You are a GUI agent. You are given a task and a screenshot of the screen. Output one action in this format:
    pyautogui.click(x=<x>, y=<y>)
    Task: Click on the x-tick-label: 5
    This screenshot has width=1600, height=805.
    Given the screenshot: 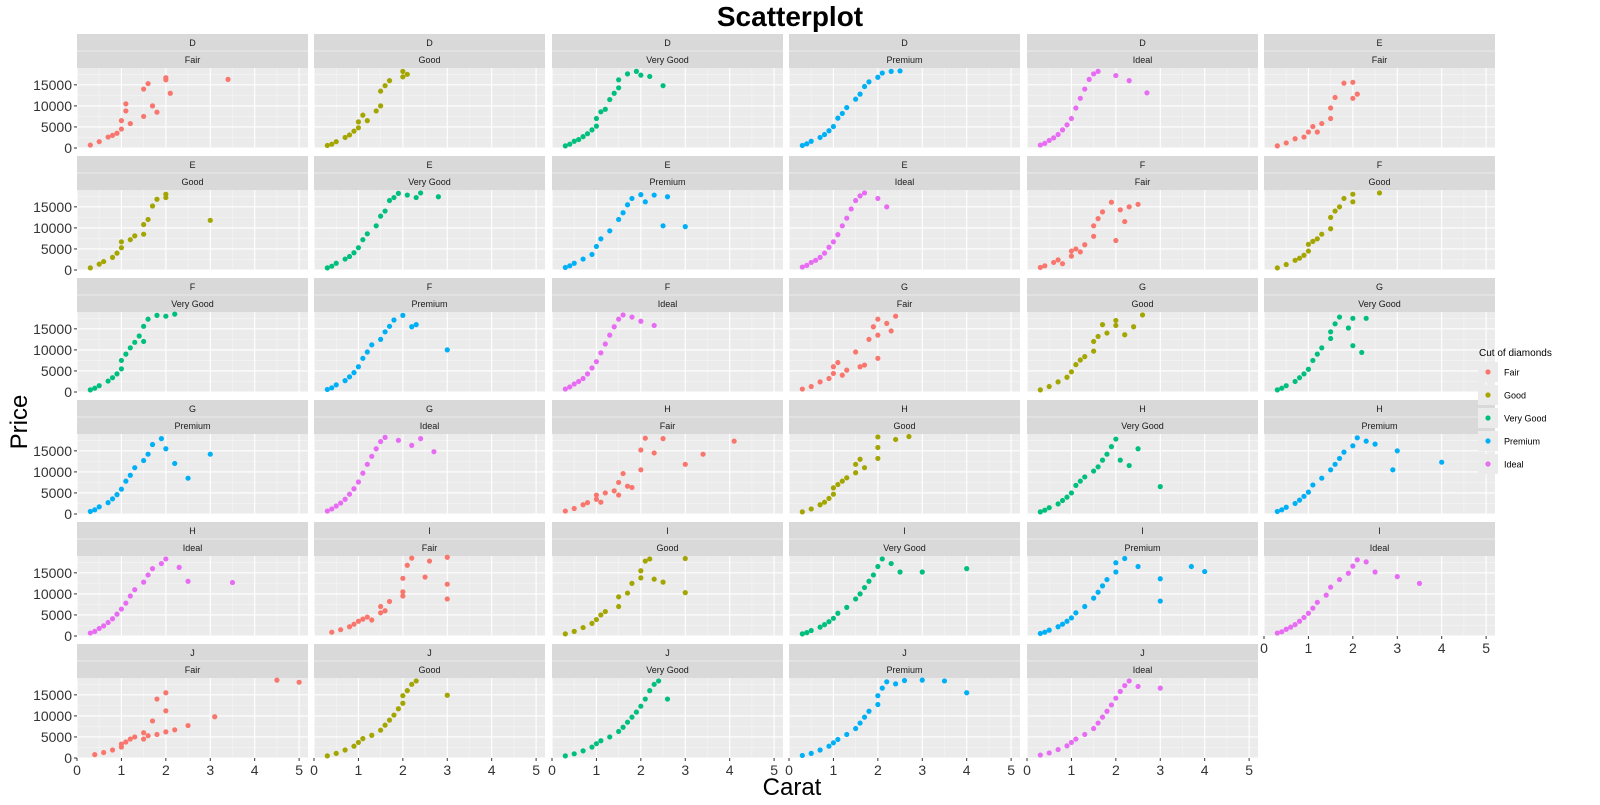 What is the action you would take?
    pyautogui.click(x=299, y=770)
    